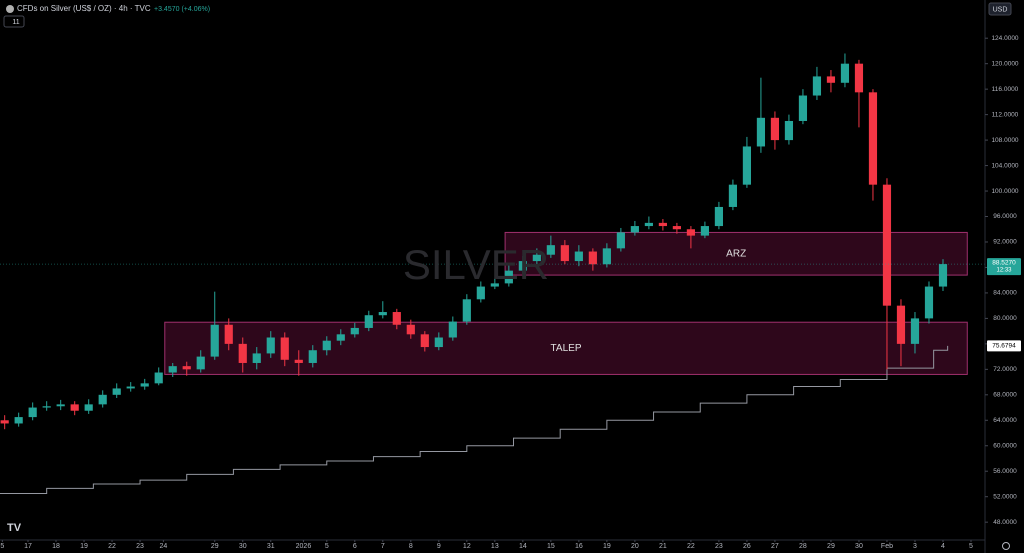 The height and width of the screenshot is (553, 1024). What do you see at coordinates (476, 264) in the screenshot?
I see `watermark: SILVER` at bounding box center [476, 264].